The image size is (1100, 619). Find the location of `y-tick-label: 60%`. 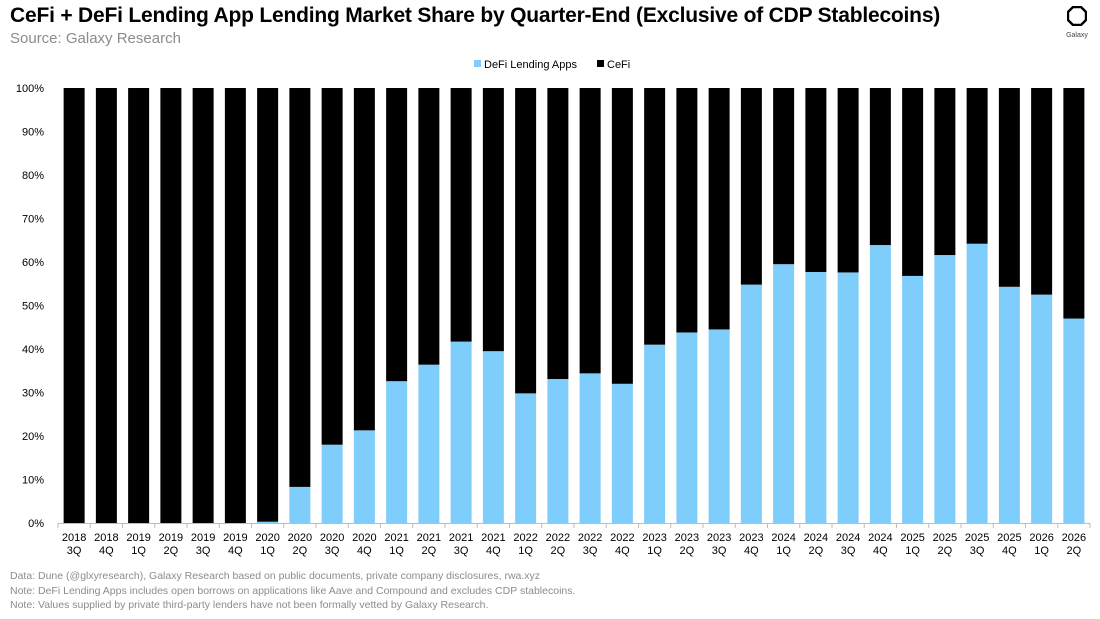

y-tick-label: 60% is located at coordinates (33, 263).